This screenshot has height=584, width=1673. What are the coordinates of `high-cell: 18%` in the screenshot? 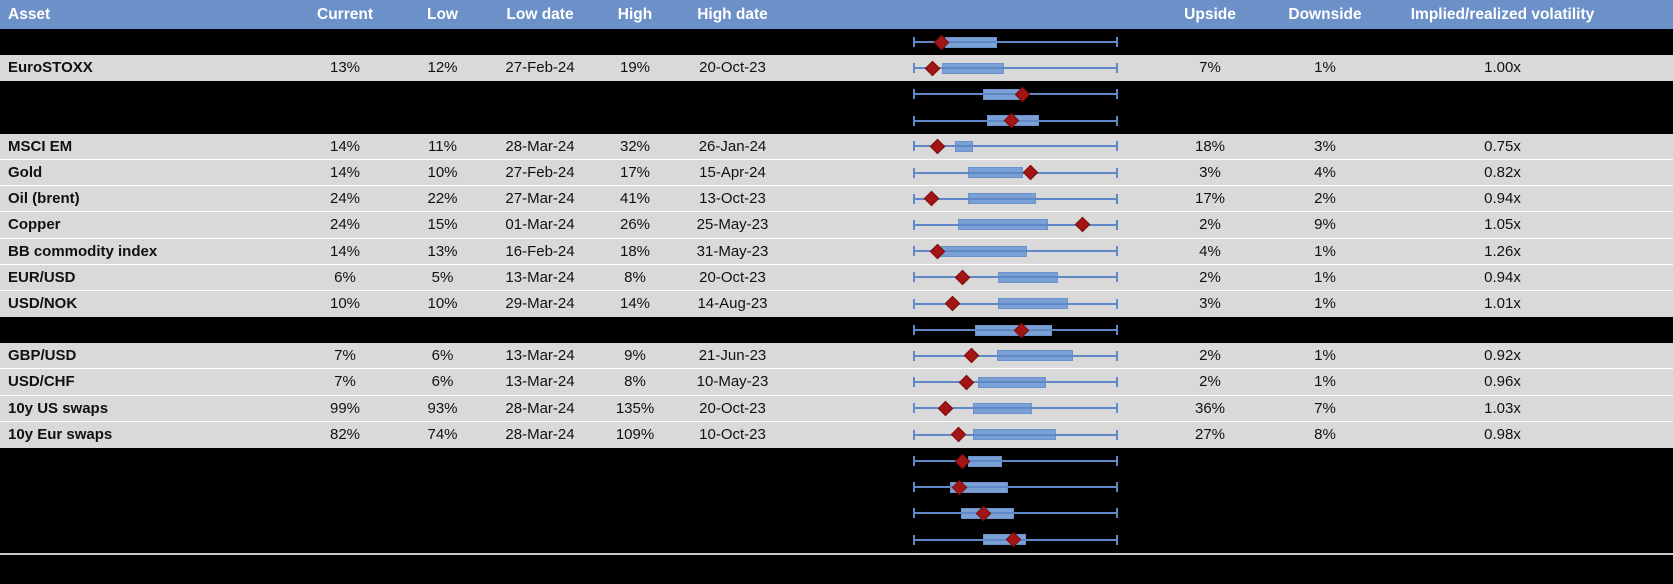 It's located at (635, 251).